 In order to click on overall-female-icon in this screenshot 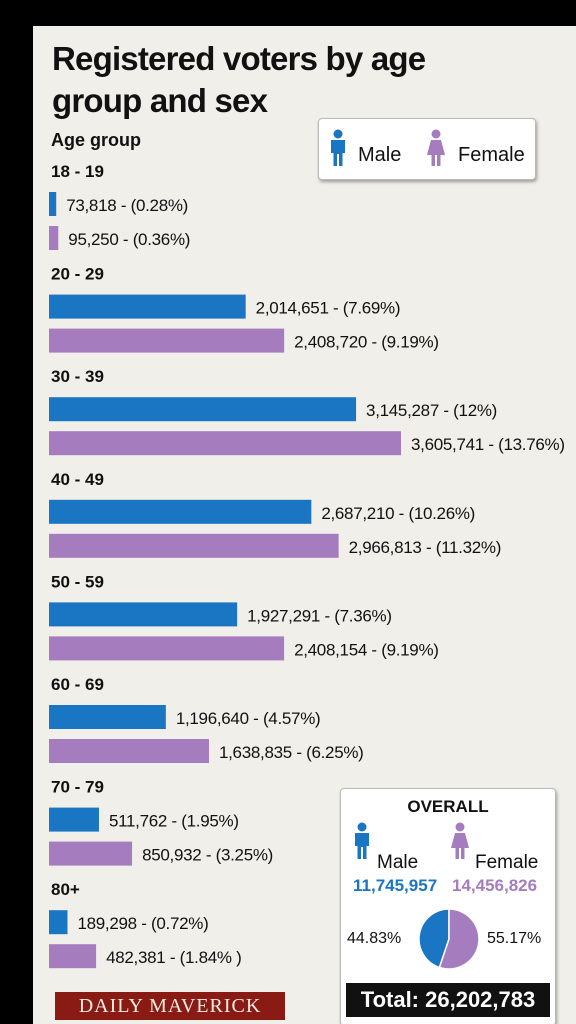, I will do `click(460, 840)`.